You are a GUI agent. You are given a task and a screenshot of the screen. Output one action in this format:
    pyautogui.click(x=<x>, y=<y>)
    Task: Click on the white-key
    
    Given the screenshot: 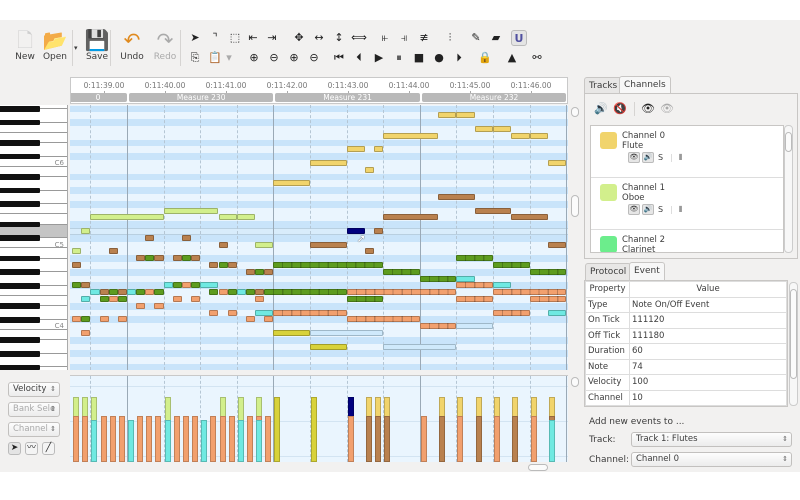 What is the action you would take?
    pyautogui.click(x=33, y=324)
    